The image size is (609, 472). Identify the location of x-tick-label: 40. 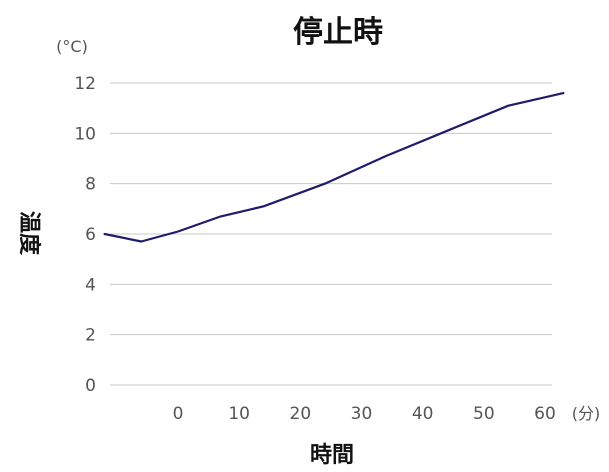
(423, 414).